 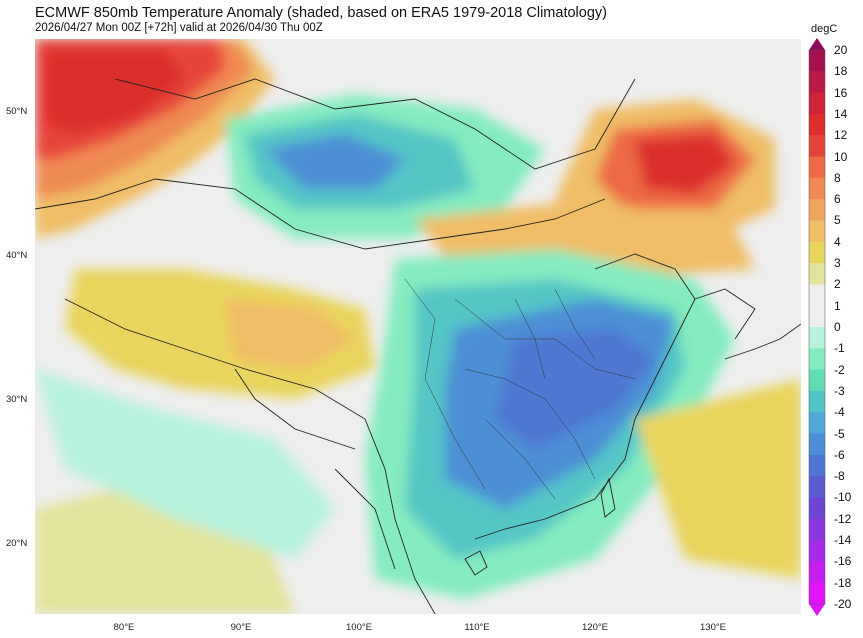 What do you see at coordinates (837, 305) in the screenshot?
I see `colorbar-tick-label: 1` at bounding box center [837, 305].